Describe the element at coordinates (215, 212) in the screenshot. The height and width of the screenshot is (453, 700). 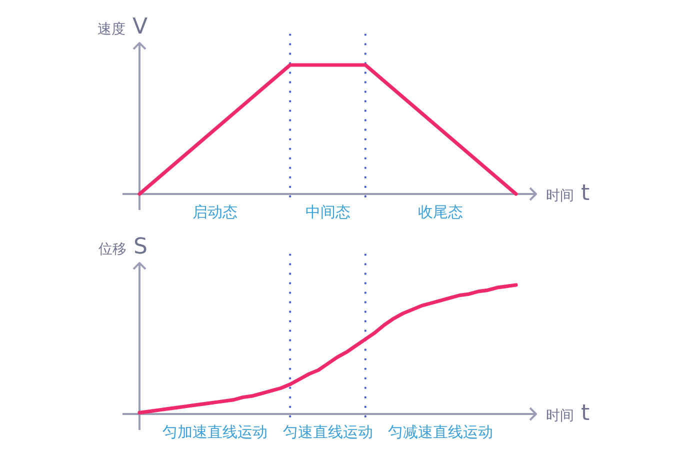
I see `annotation: 启动态` at that location.